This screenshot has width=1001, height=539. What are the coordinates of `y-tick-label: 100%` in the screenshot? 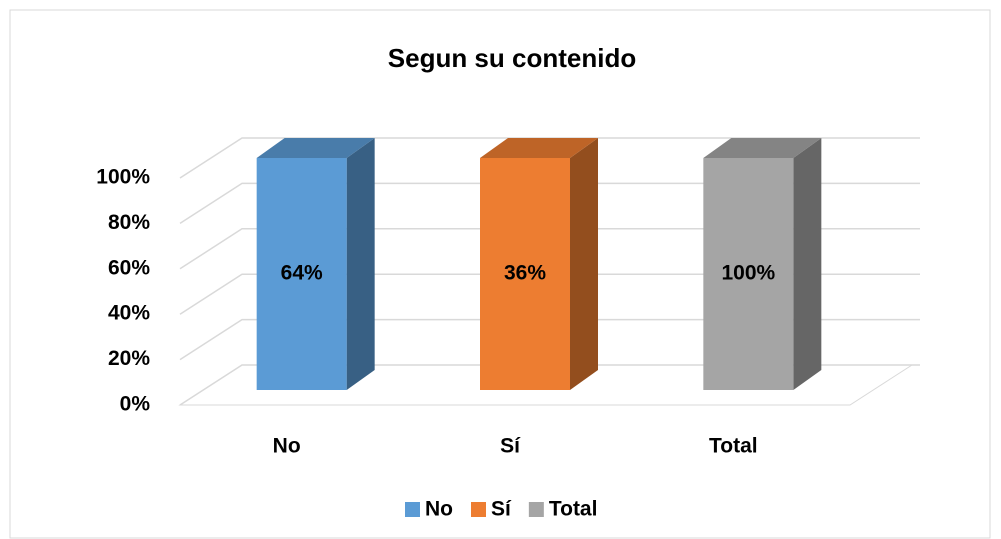 It's located at (123, 177).